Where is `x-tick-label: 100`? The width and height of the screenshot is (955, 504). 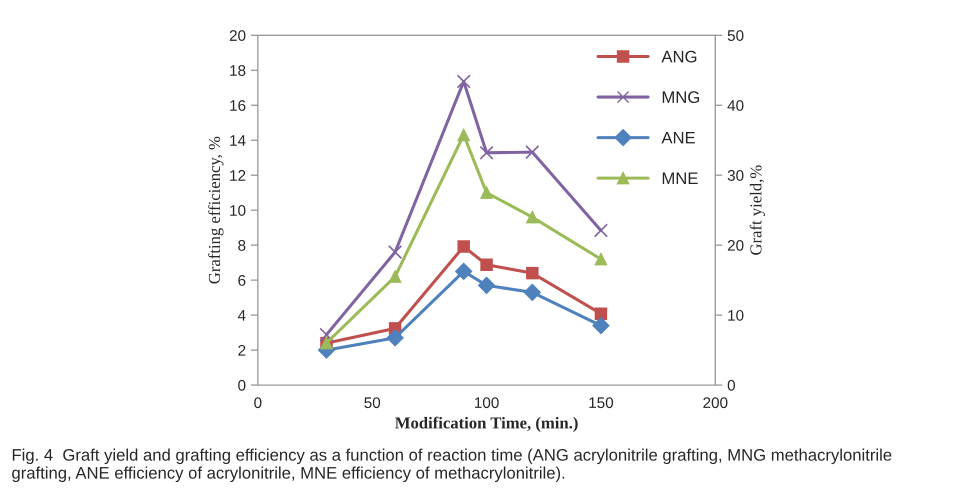
x-tick-label: 100 is located at coordinates (486, 402).